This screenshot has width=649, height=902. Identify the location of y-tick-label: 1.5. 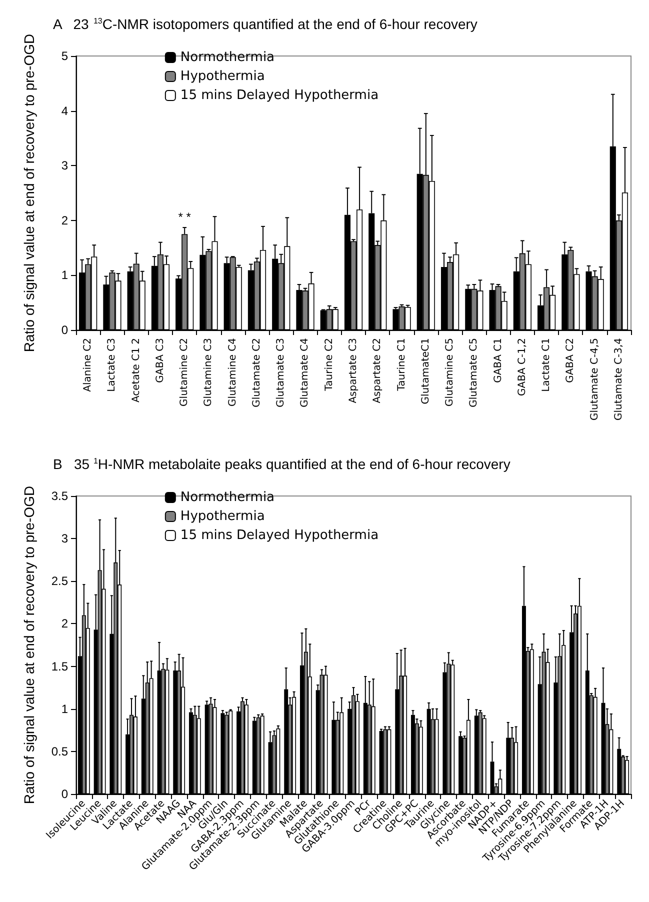
(59, 666).